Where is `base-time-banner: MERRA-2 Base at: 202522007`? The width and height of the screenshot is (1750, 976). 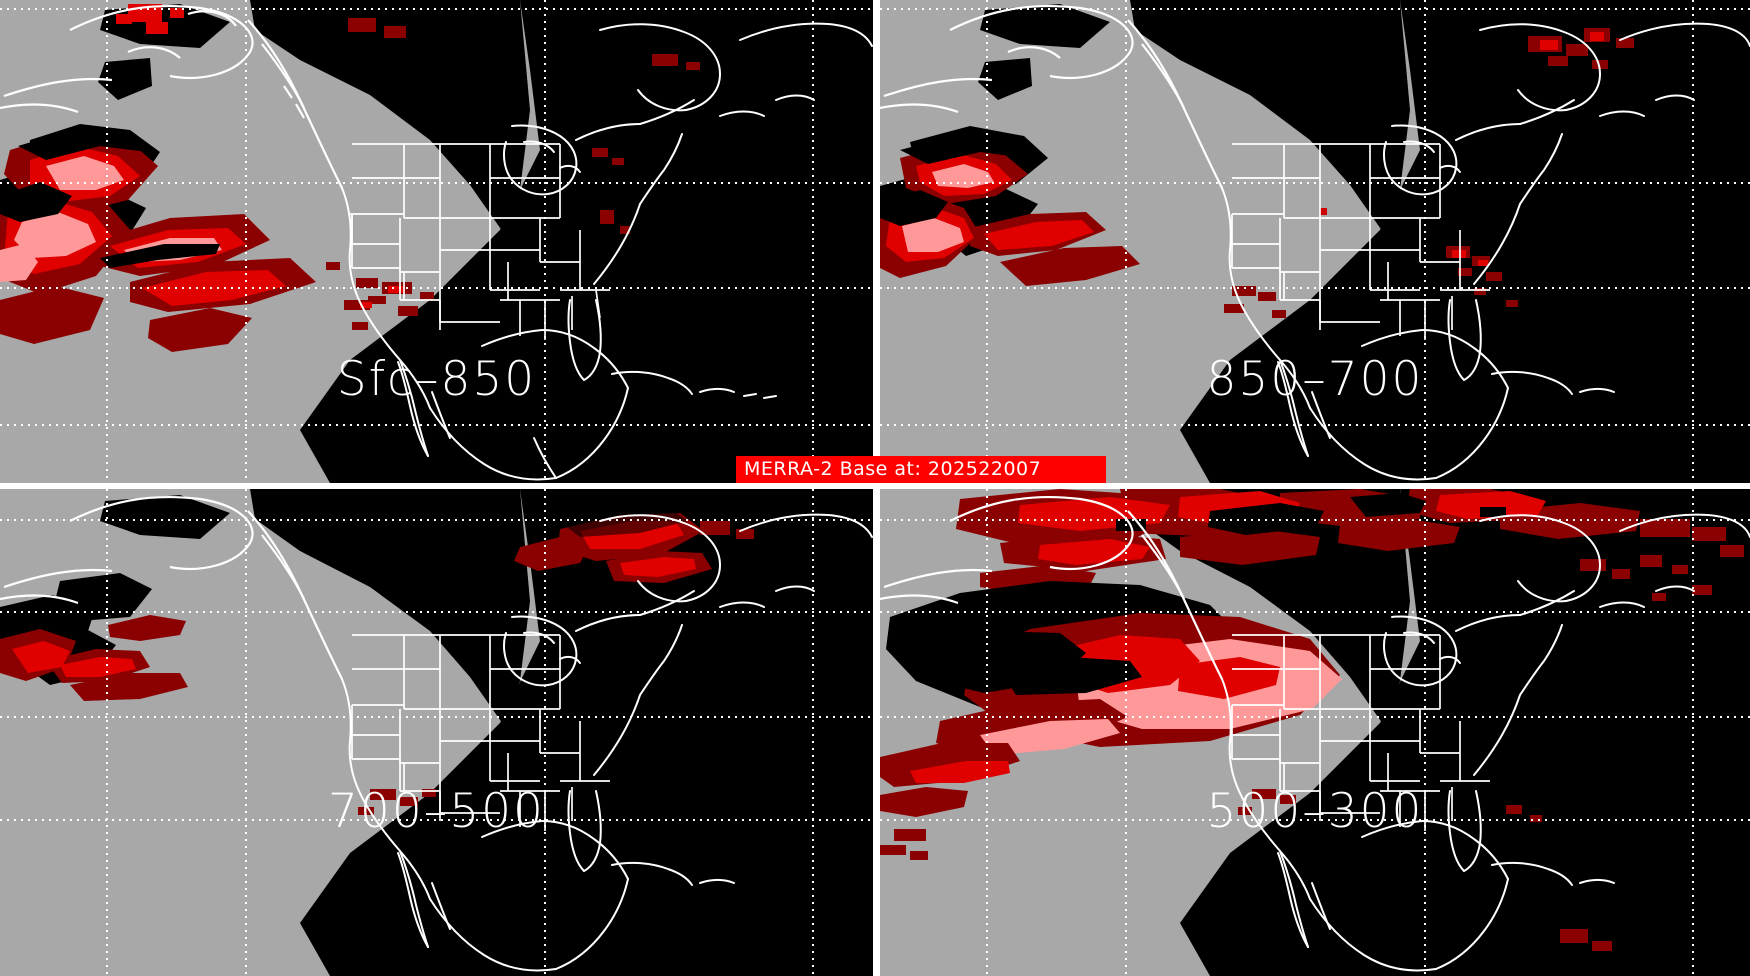 base-time-banner: MERRA-2 Base at: 202522007 is located at coordinates (921, 469).